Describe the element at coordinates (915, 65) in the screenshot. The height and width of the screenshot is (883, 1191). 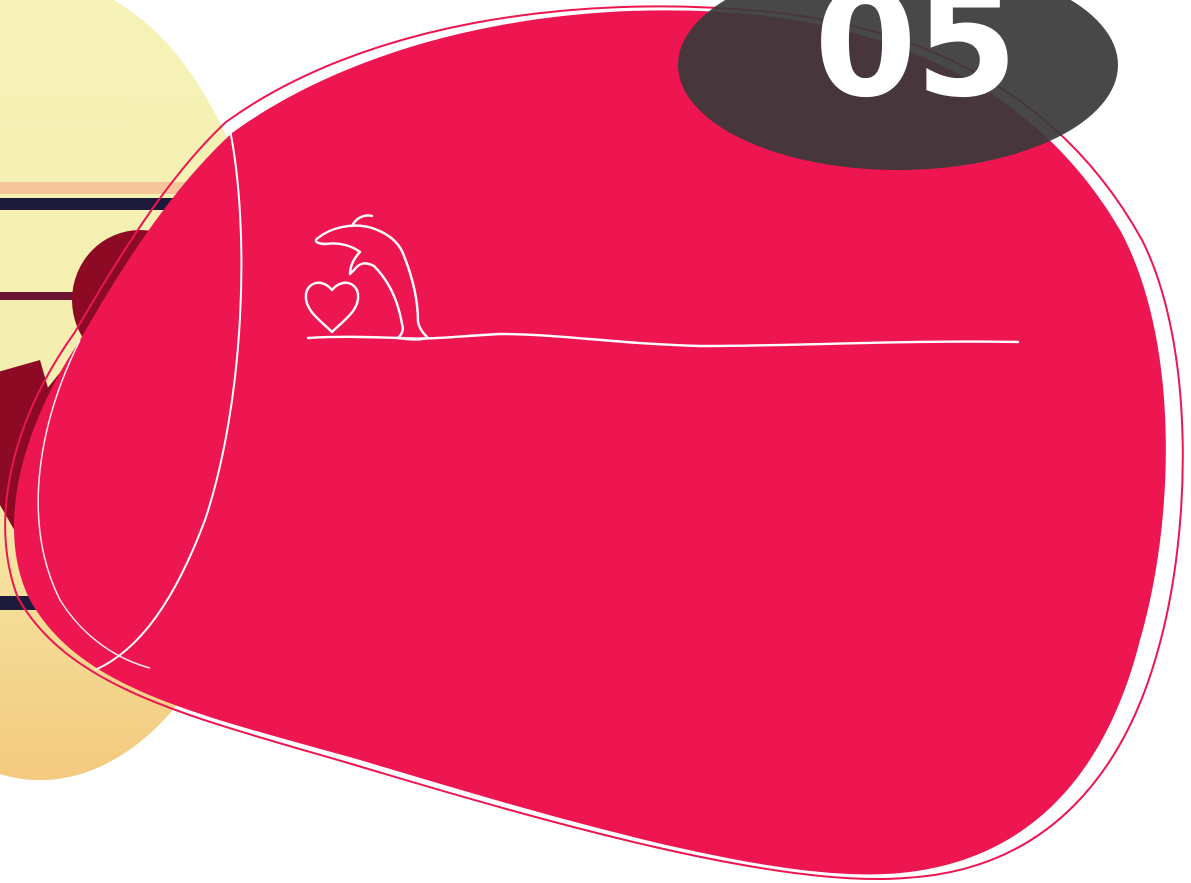
I see `slide-number: 05` at that location.